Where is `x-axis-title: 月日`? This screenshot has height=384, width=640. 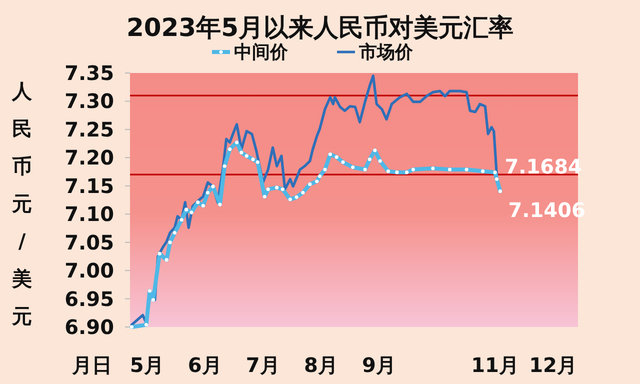
x-axis-title: 月日 is located at coordinates (91, 365).